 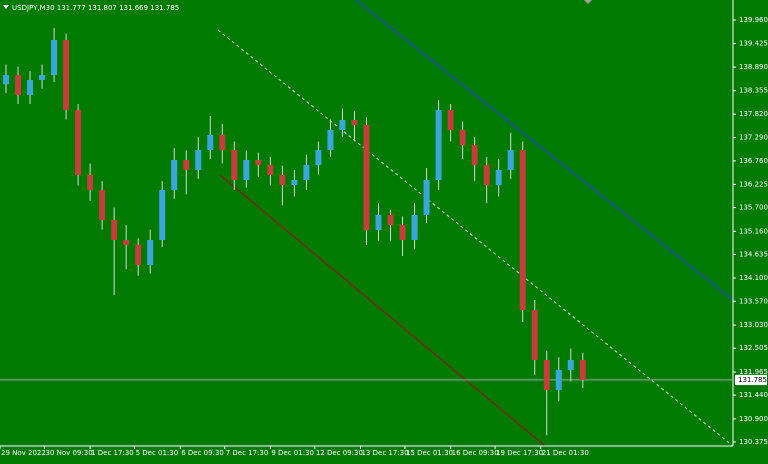 I want to click on x-tick-label: 29 Nov 2022, so click(x=23, y=453).